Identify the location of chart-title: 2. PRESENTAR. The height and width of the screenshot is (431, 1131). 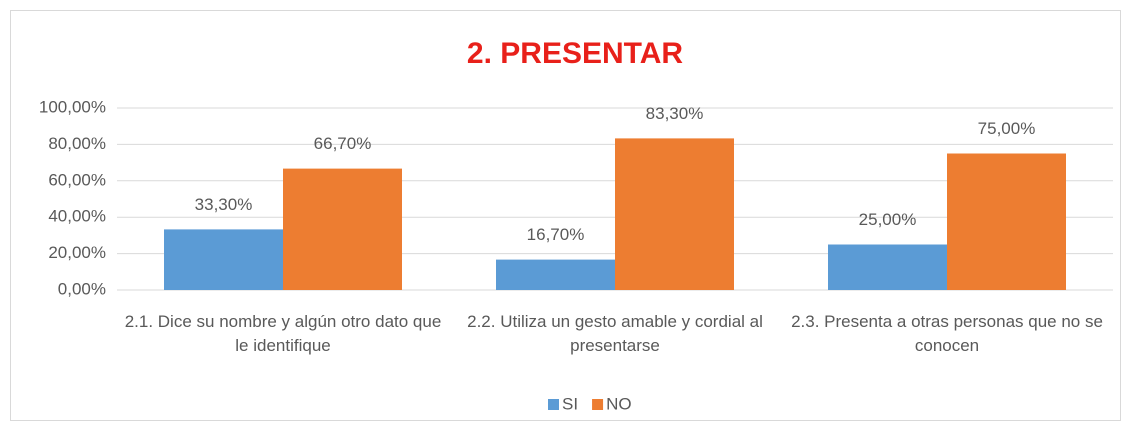
(575, 53).